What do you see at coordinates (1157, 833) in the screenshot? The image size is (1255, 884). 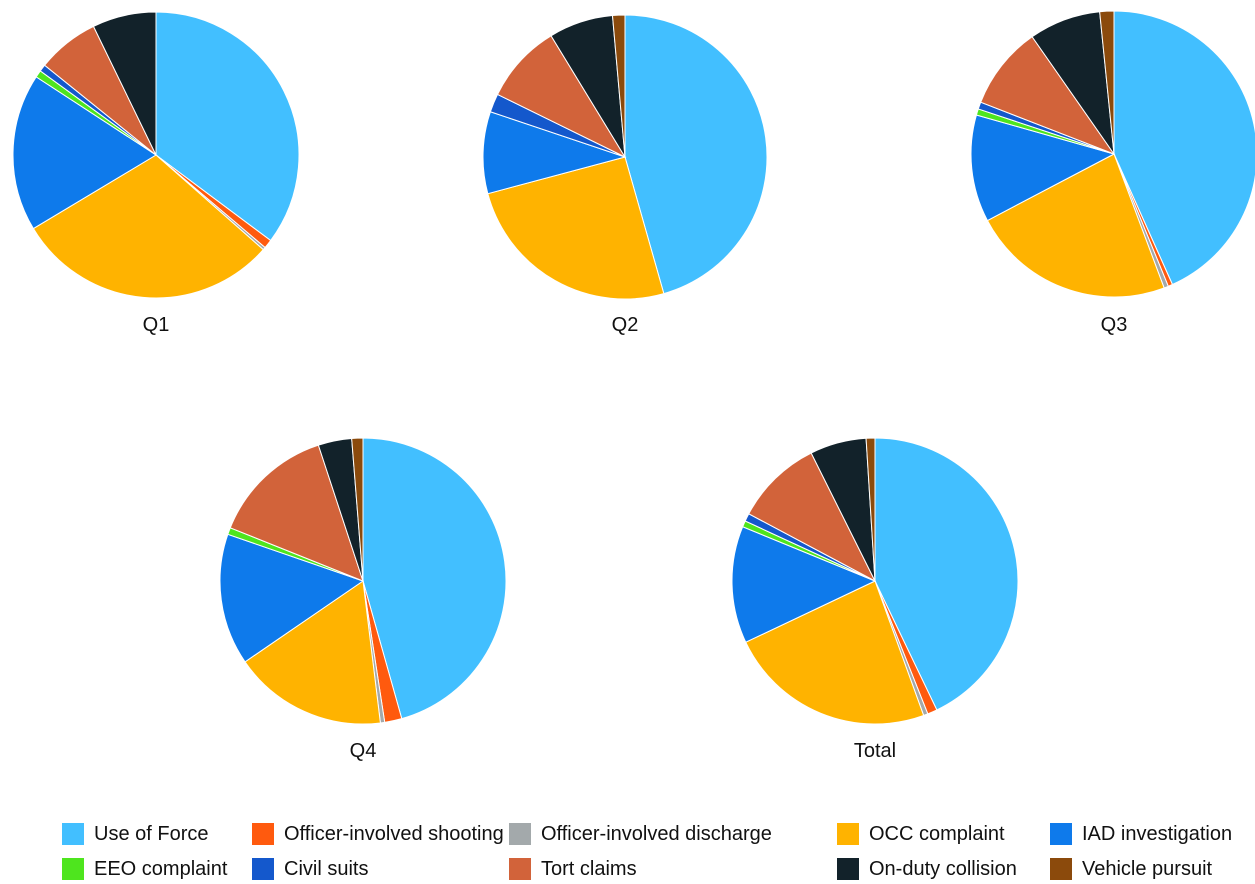 I see `legend-label: IAD investigation` at bounding box center [1157, 833].